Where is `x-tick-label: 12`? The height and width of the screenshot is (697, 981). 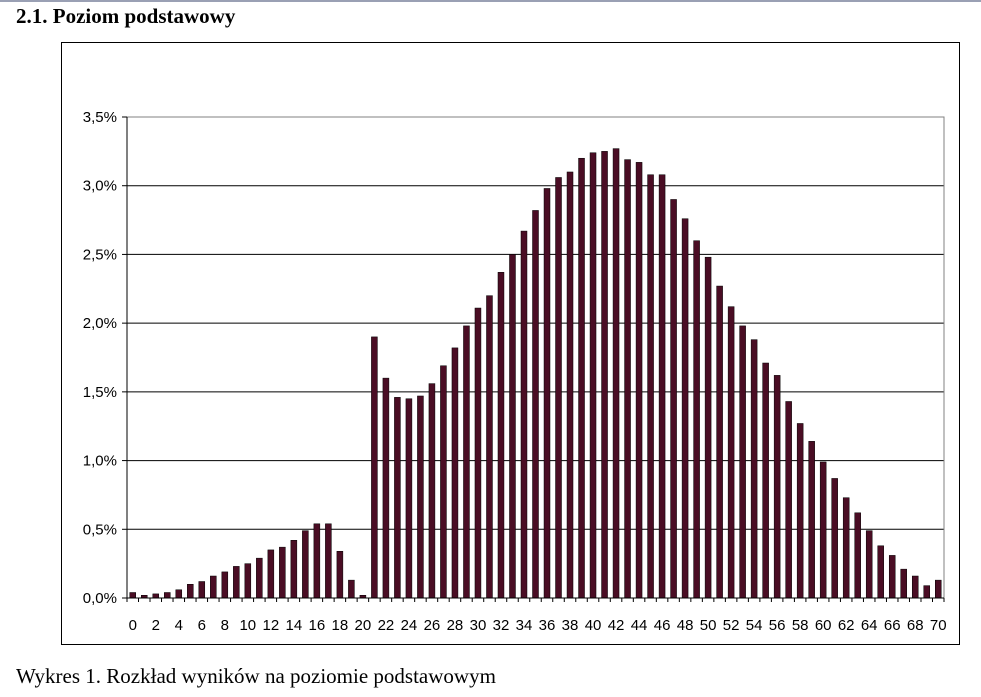
x-tick-label: 12 is located at coordinates (270, 625).